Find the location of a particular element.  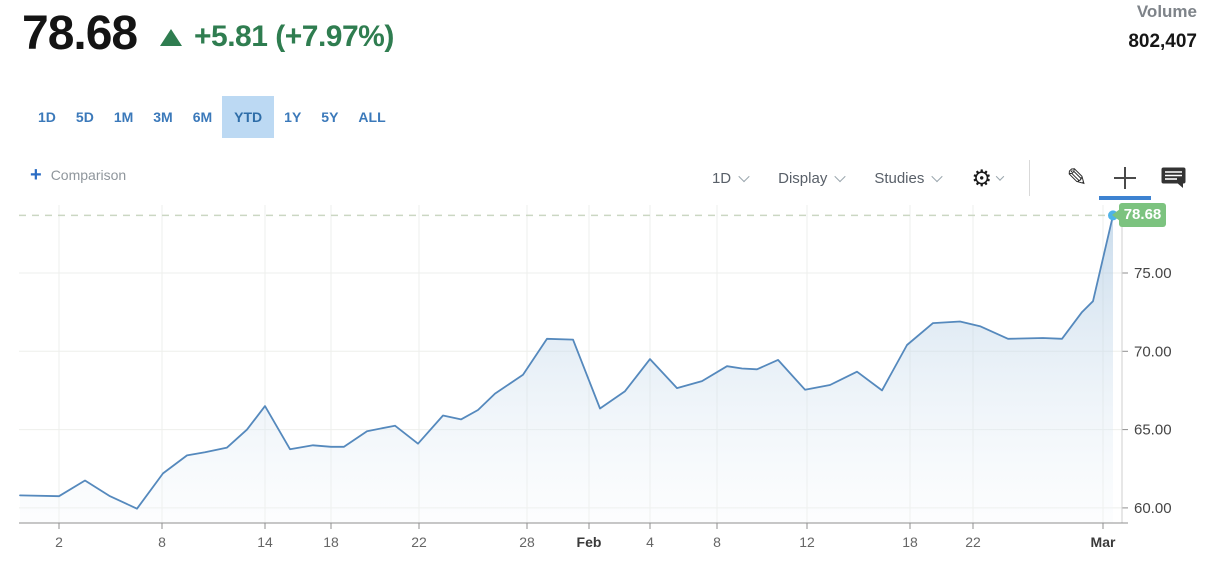

volume-label: Volume is located at coordinates (1166, 11).